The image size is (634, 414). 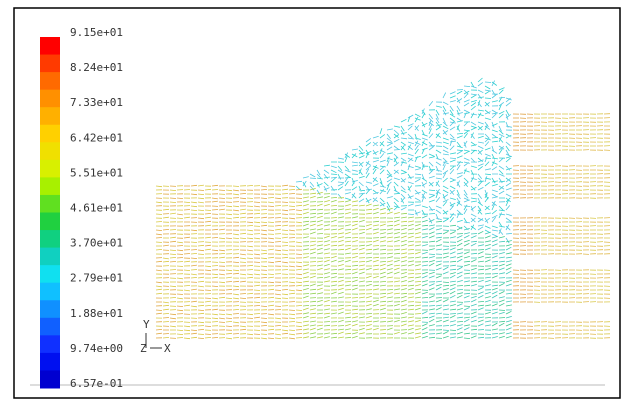 I want to click on colorbar-label: 3.70e+01, so click(x=96, y=243).